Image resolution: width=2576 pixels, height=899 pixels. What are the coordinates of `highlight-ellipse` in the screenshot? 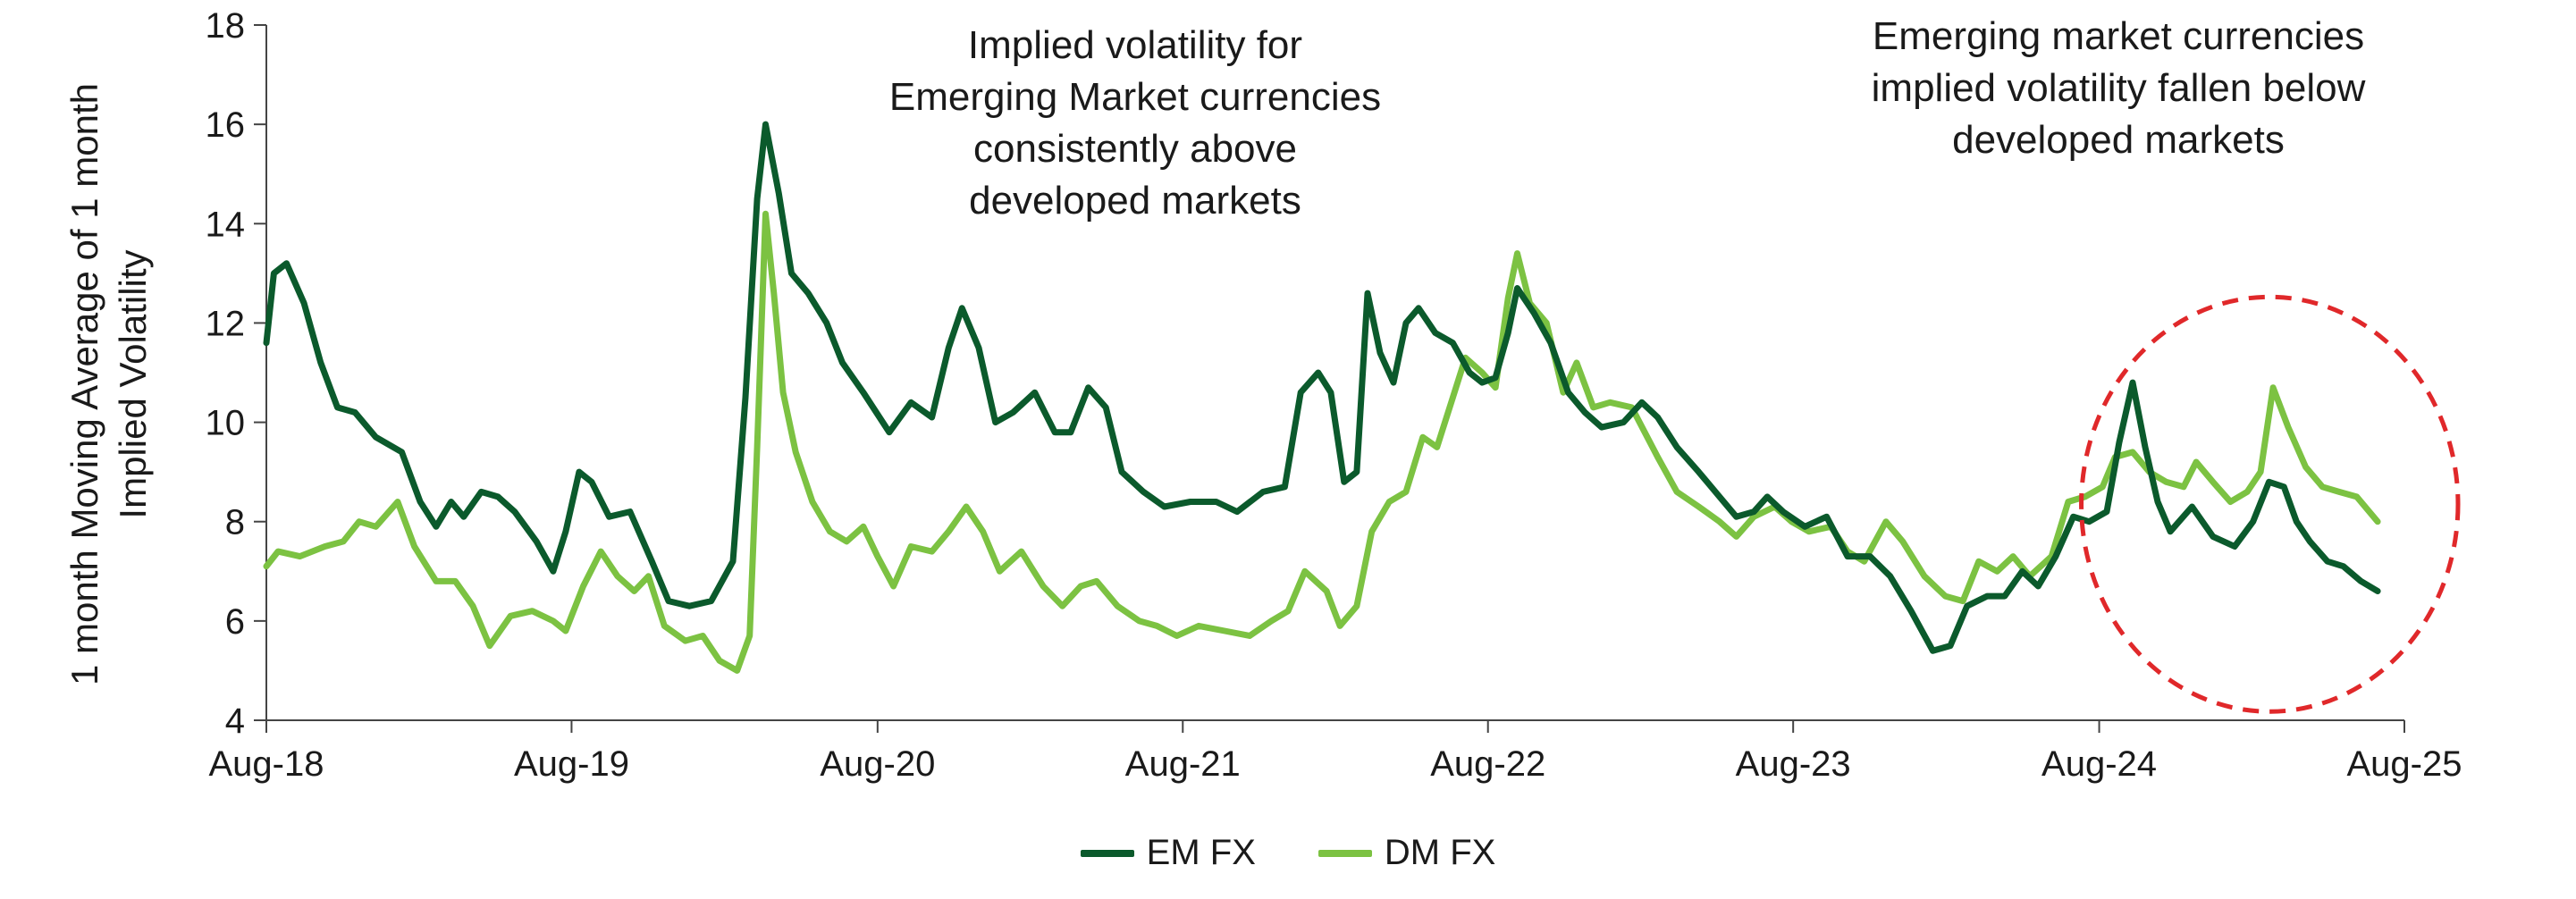 It's located at (2270, 504).